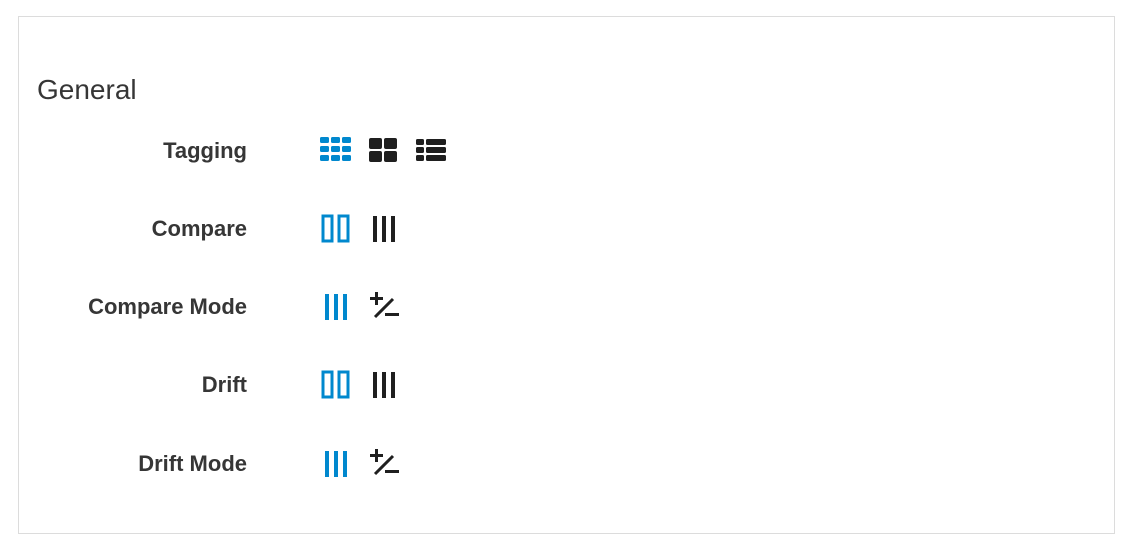 The width and height of the screenshot is (1136, 552). What do you see at coordinates (566, 385) in the screenshot?
I see `setting-row-drift: Drift` at bounding box center [566, 385].